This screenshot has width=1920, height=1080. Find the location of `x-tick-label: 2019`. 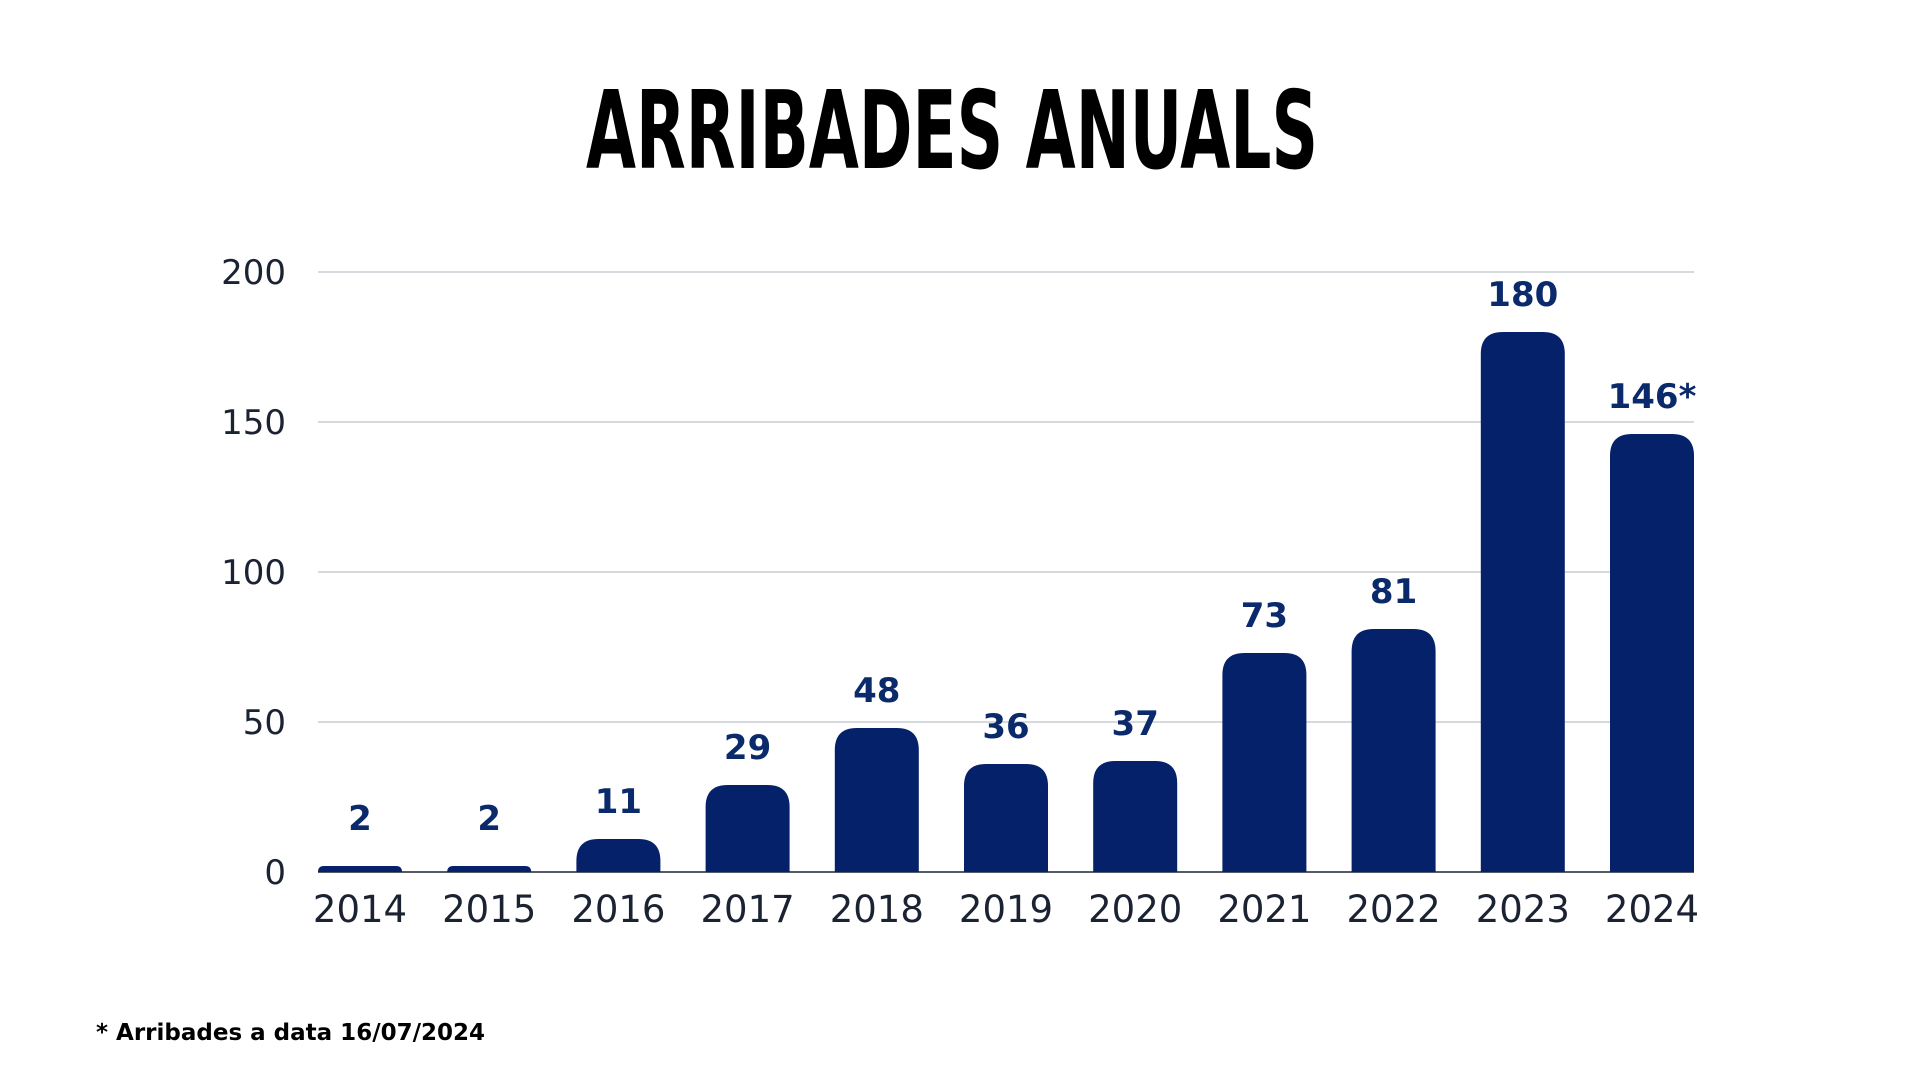

x-tick-label: 2019 is located at coordinates (1006, 909).